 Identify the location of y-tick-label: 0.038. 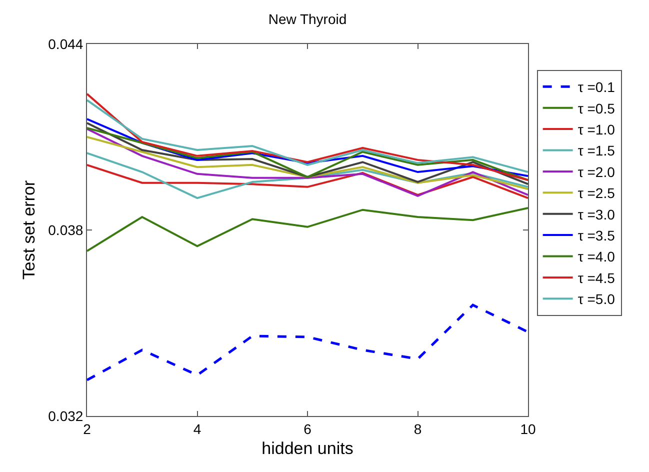
(66, 230).